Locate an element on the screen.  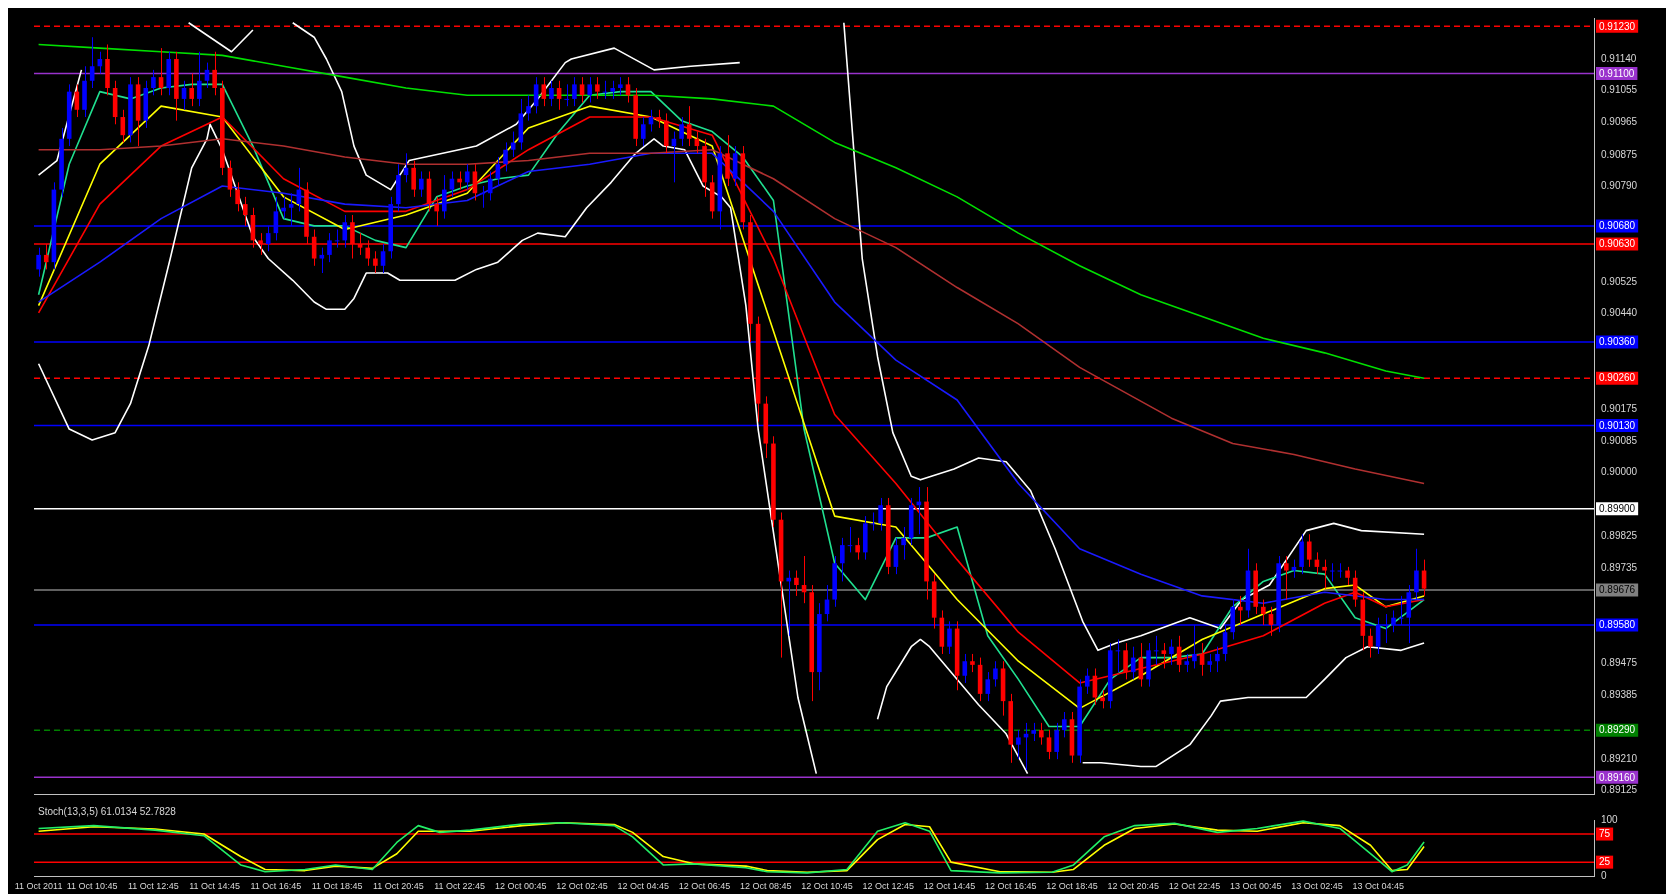
y-tick-label: 0.89735 is located at coordinates (1619, 568).